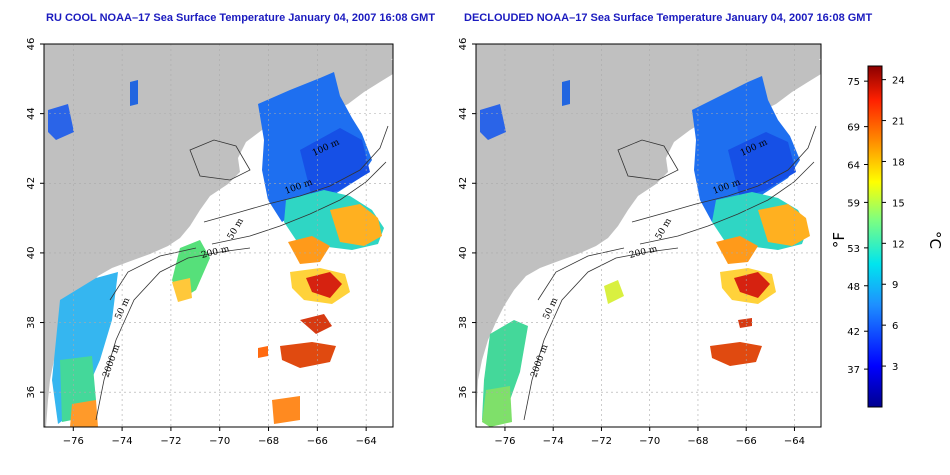 The image size is (950, 475). What do you see at coordinates (649, 441) in the screenshot?
I see `right-x-tick-label: −70` at bounding box center [649, 441].